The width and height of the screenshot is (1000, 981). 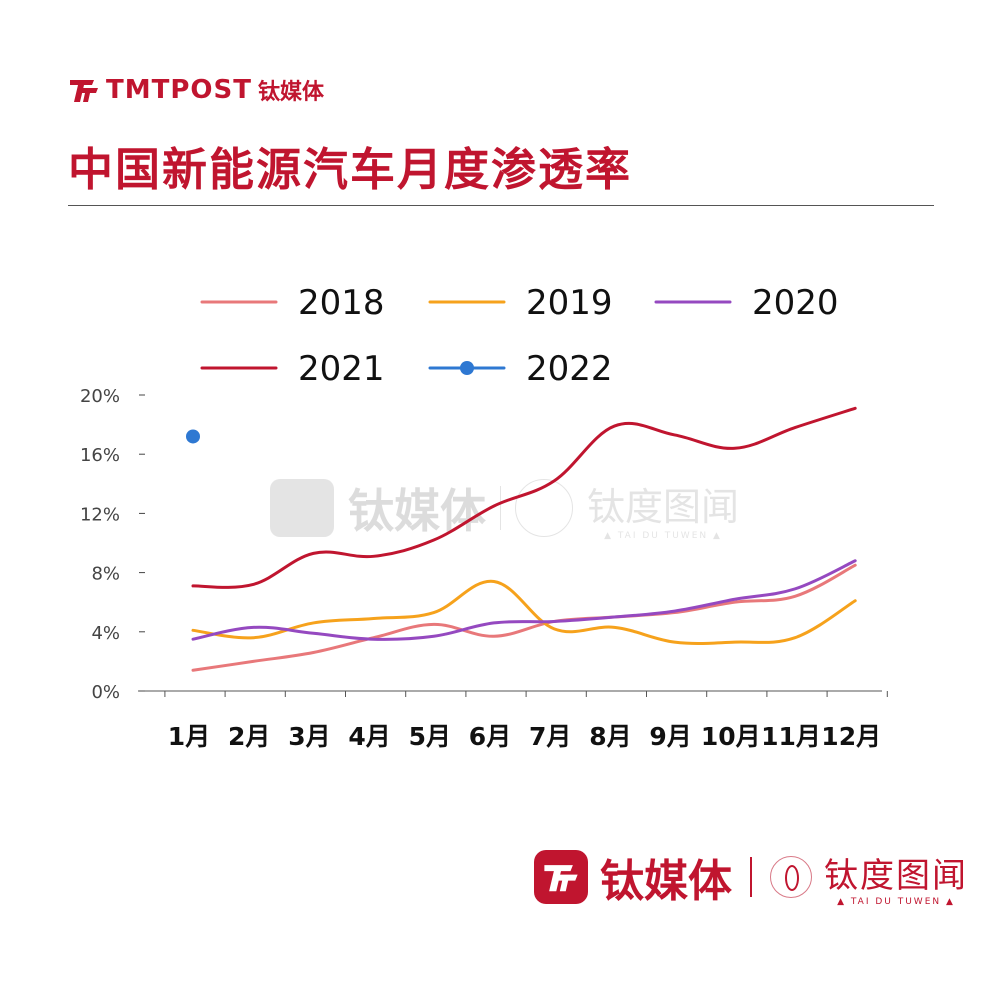 I want to click on y-tick-label: 8%, so click(x=105, y=574).